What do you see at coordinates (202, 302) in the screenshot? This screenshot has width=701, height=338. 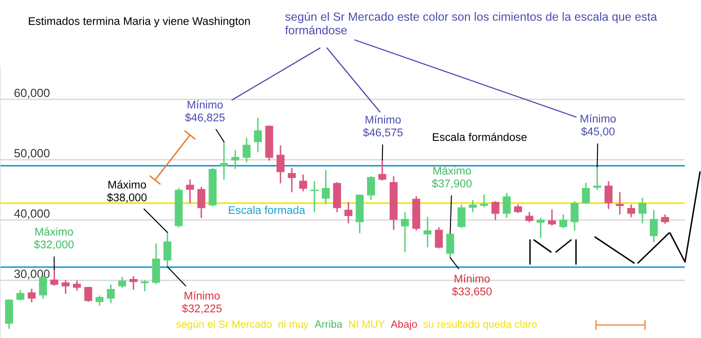 I see `annotation: Mínimo $32,225` at bounding box center [202, 302].